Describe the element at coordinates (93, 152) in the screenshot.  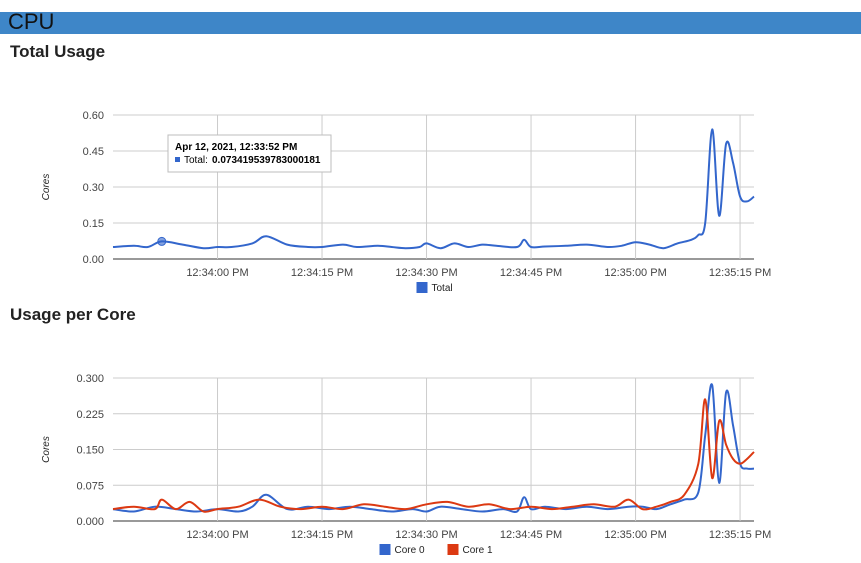
I see `y-tick-label: 0.45` at that location.